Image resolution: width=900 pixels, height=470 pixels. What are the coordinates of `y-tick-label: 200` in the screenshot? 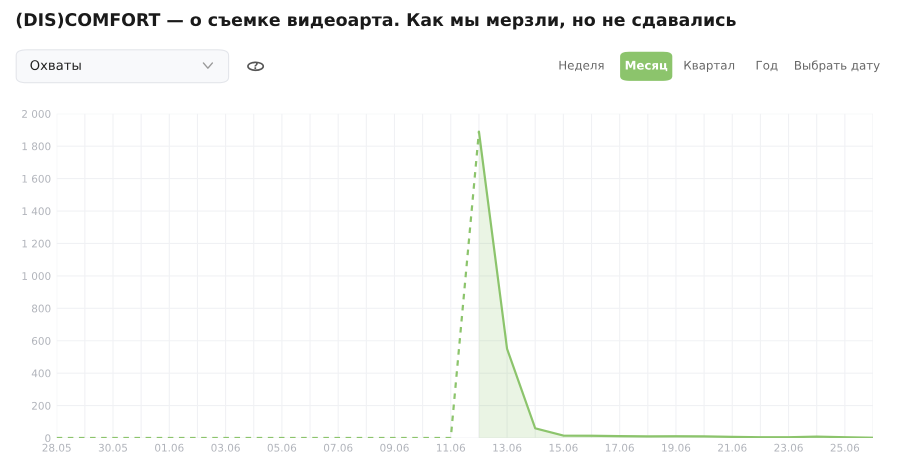 It's located at (41, 406).